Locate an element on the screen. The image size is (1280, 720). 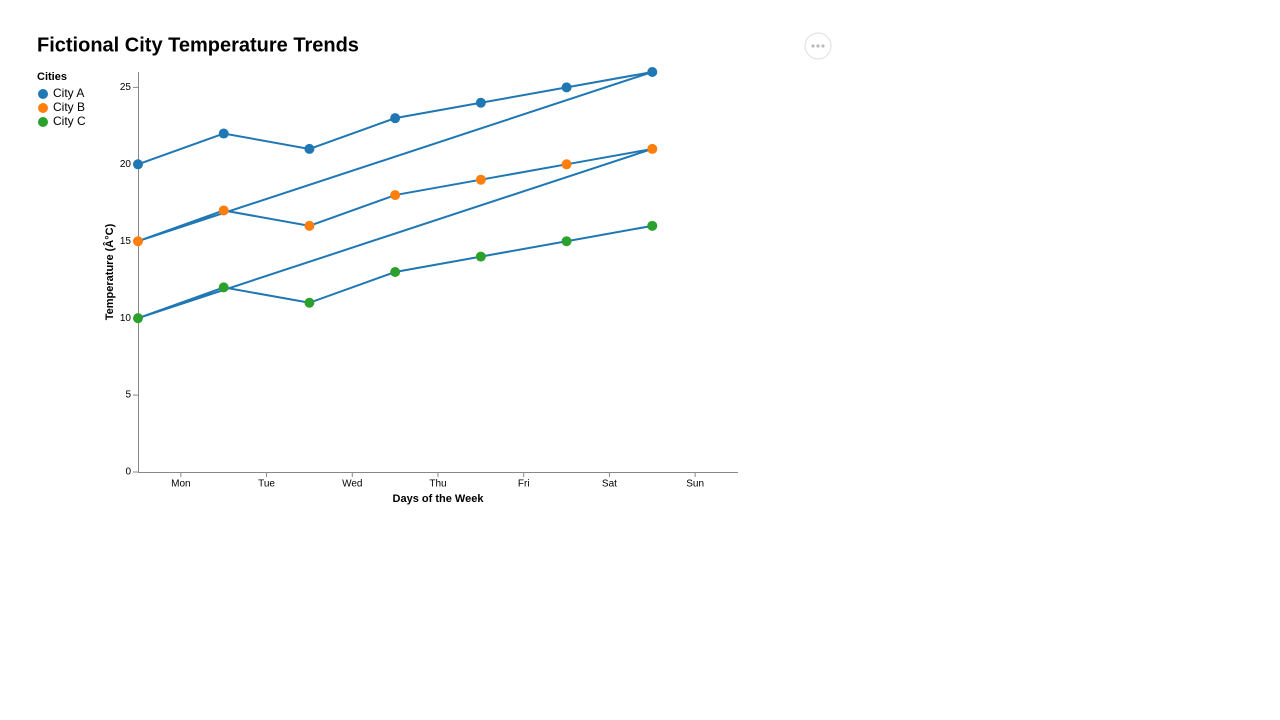
x-axis-title: Days of the Week is located at coordinates (439, 499).